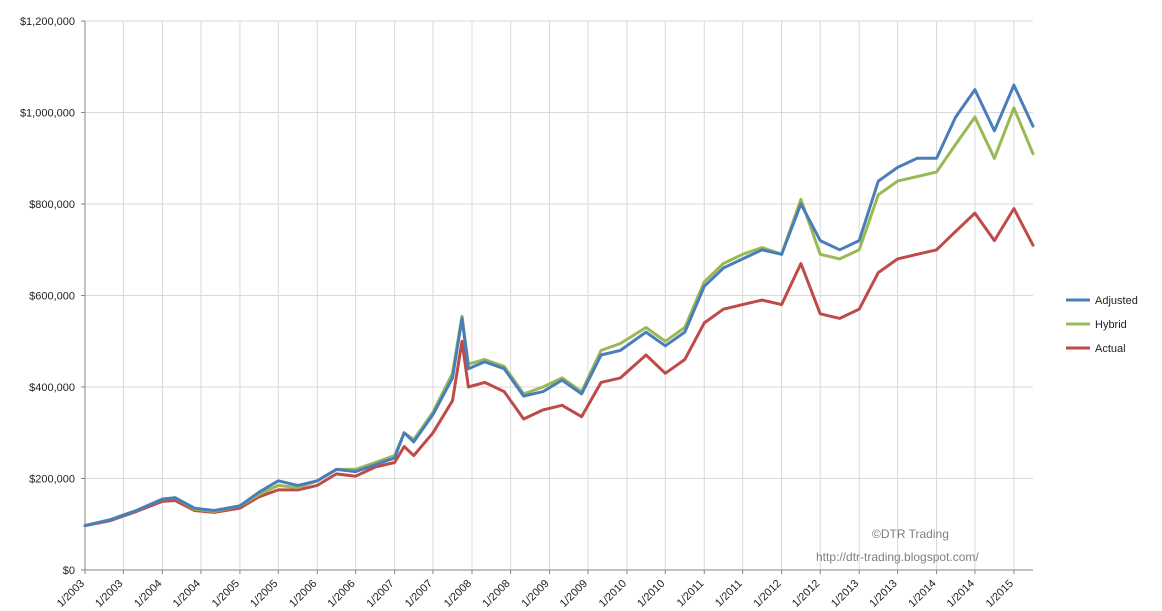  Describe the element at coordinates (1110, 349) in the screenshot. I see `legend-label-actual: Actual` at that location.